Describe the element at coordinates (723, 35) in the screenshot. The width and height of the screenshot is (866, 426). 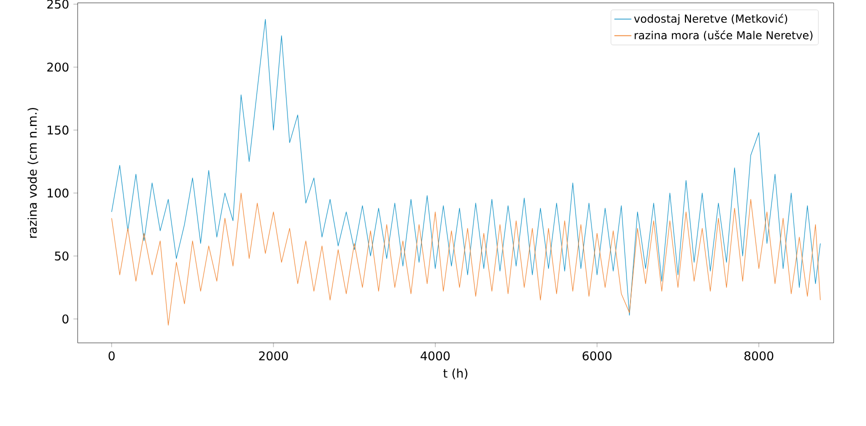
I see `legend-label: razina mora (ušće Male Neretve)` at that location.